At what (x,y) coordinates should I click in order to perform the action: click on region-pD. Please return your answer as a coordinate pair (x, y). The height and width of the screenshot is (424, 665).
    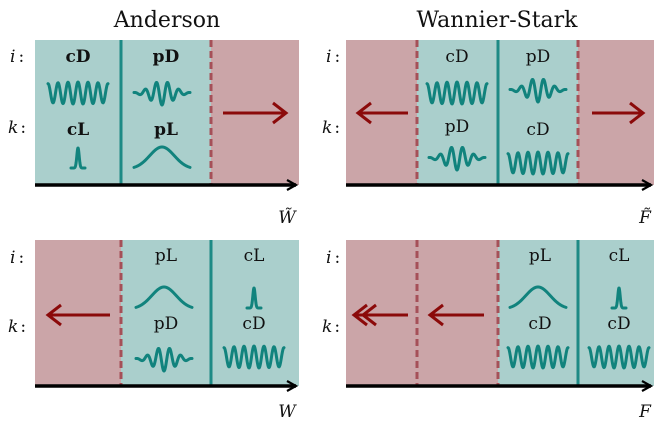
    Looking at the image, I should click on (166, 112).